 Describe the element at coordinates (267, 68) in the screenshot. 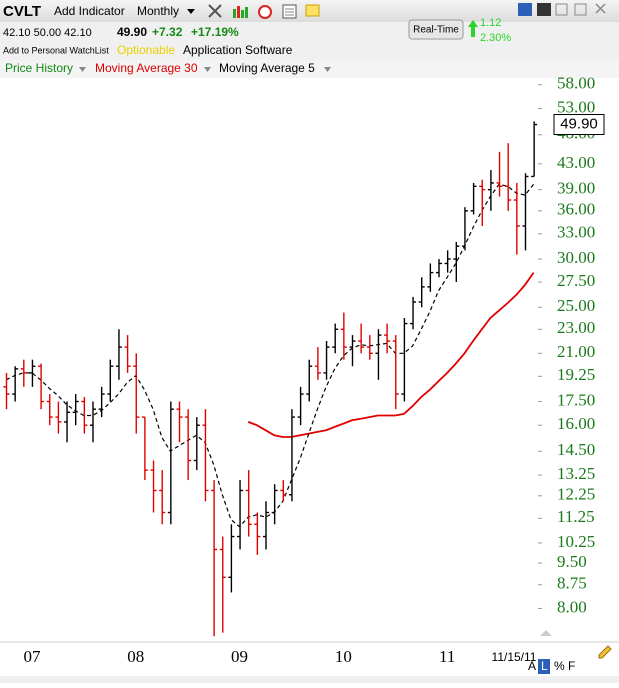

I see `legend-ma5: Moving Average 5` at that location.